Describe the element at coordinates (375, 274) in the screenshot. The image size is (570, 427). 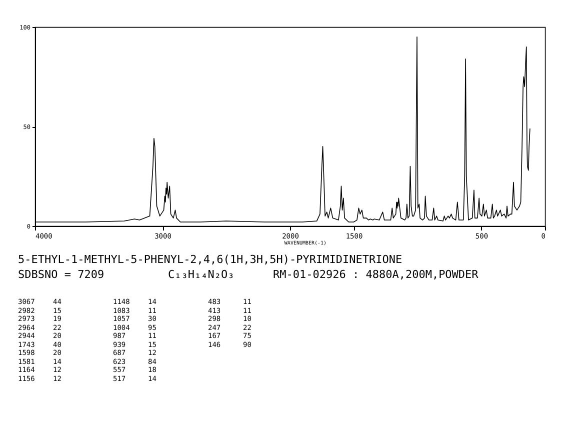
I see `text: RM-01-02926 : 4880A,200M,POWDER` at that location.